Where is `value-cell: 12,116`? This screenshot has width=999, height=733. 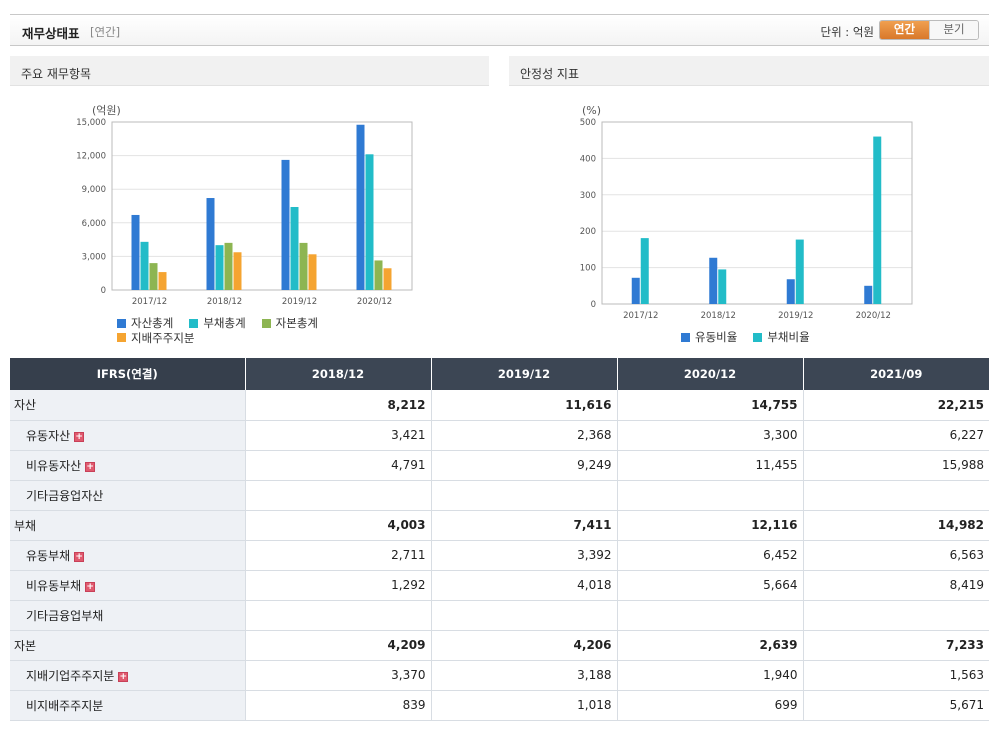 value-cell: 12,116 is located at coordinates (709, 525).